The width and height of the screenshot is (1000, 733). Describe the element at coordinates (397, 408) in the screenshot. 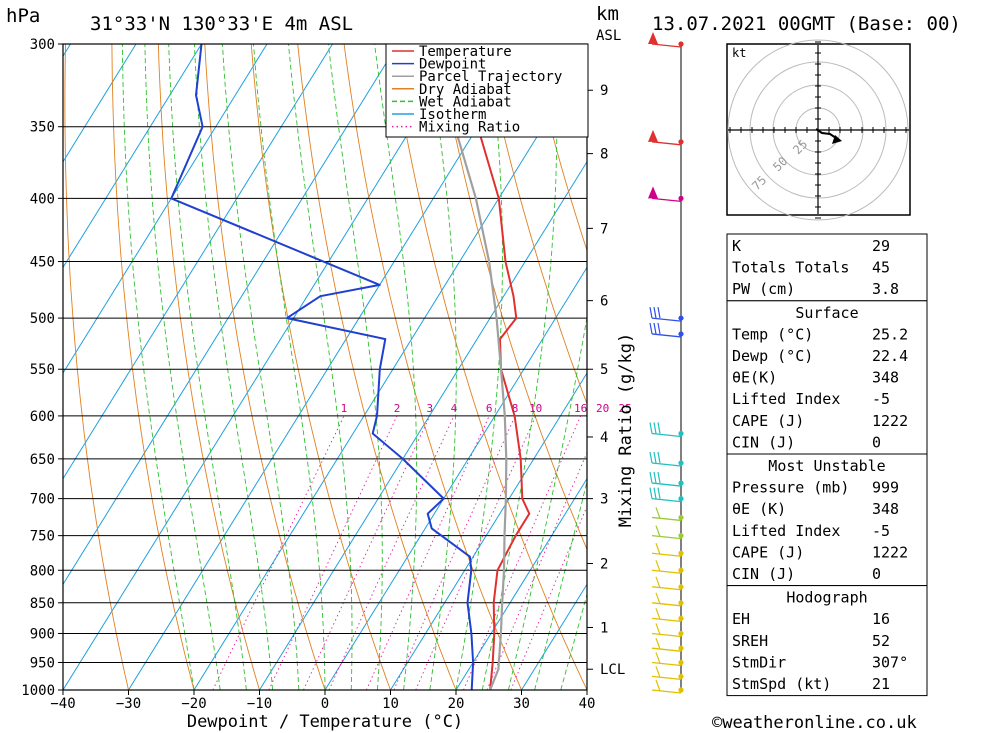

I see `mixing-ratio-tick-label: 2` at that location.